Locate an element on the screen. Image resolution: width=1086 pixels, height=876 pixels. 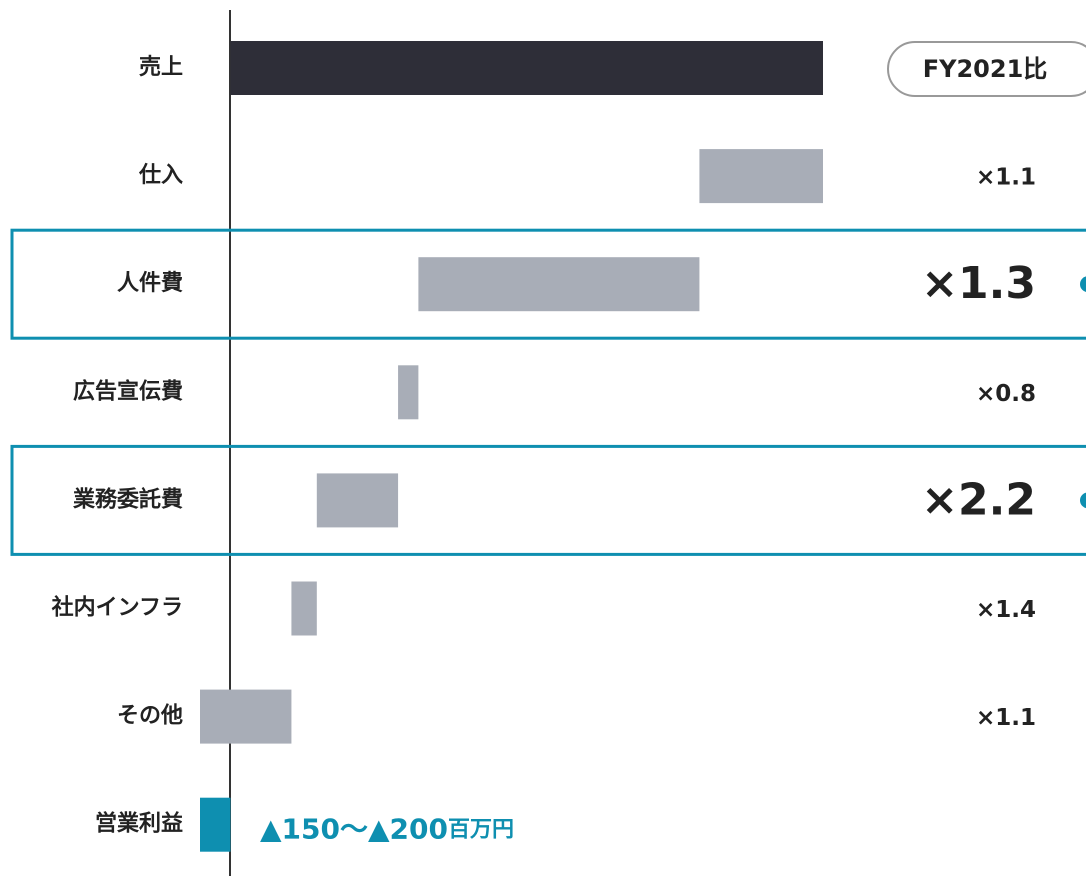
annotation-range: ▲150〜▲200 is located at coordinates (354, 829).